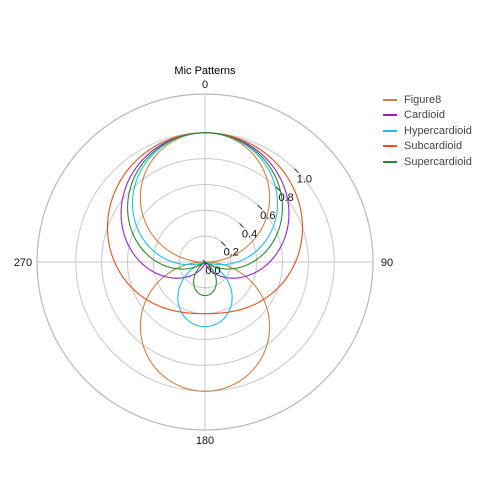  I want to click on series-line-figure8, so click(205, 262).